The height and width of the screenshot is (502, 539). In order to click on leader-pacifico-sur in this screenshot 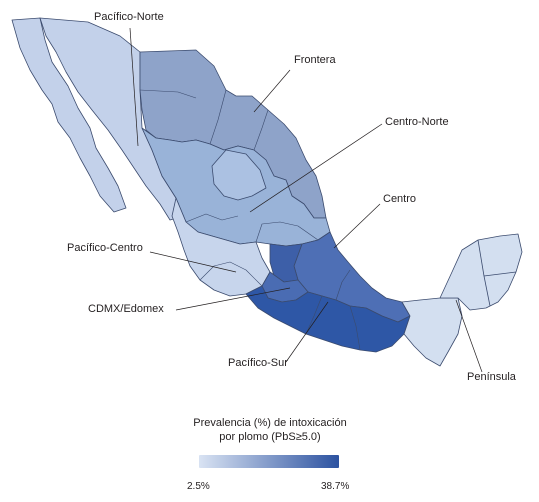, I will do `click(307, 332)`.